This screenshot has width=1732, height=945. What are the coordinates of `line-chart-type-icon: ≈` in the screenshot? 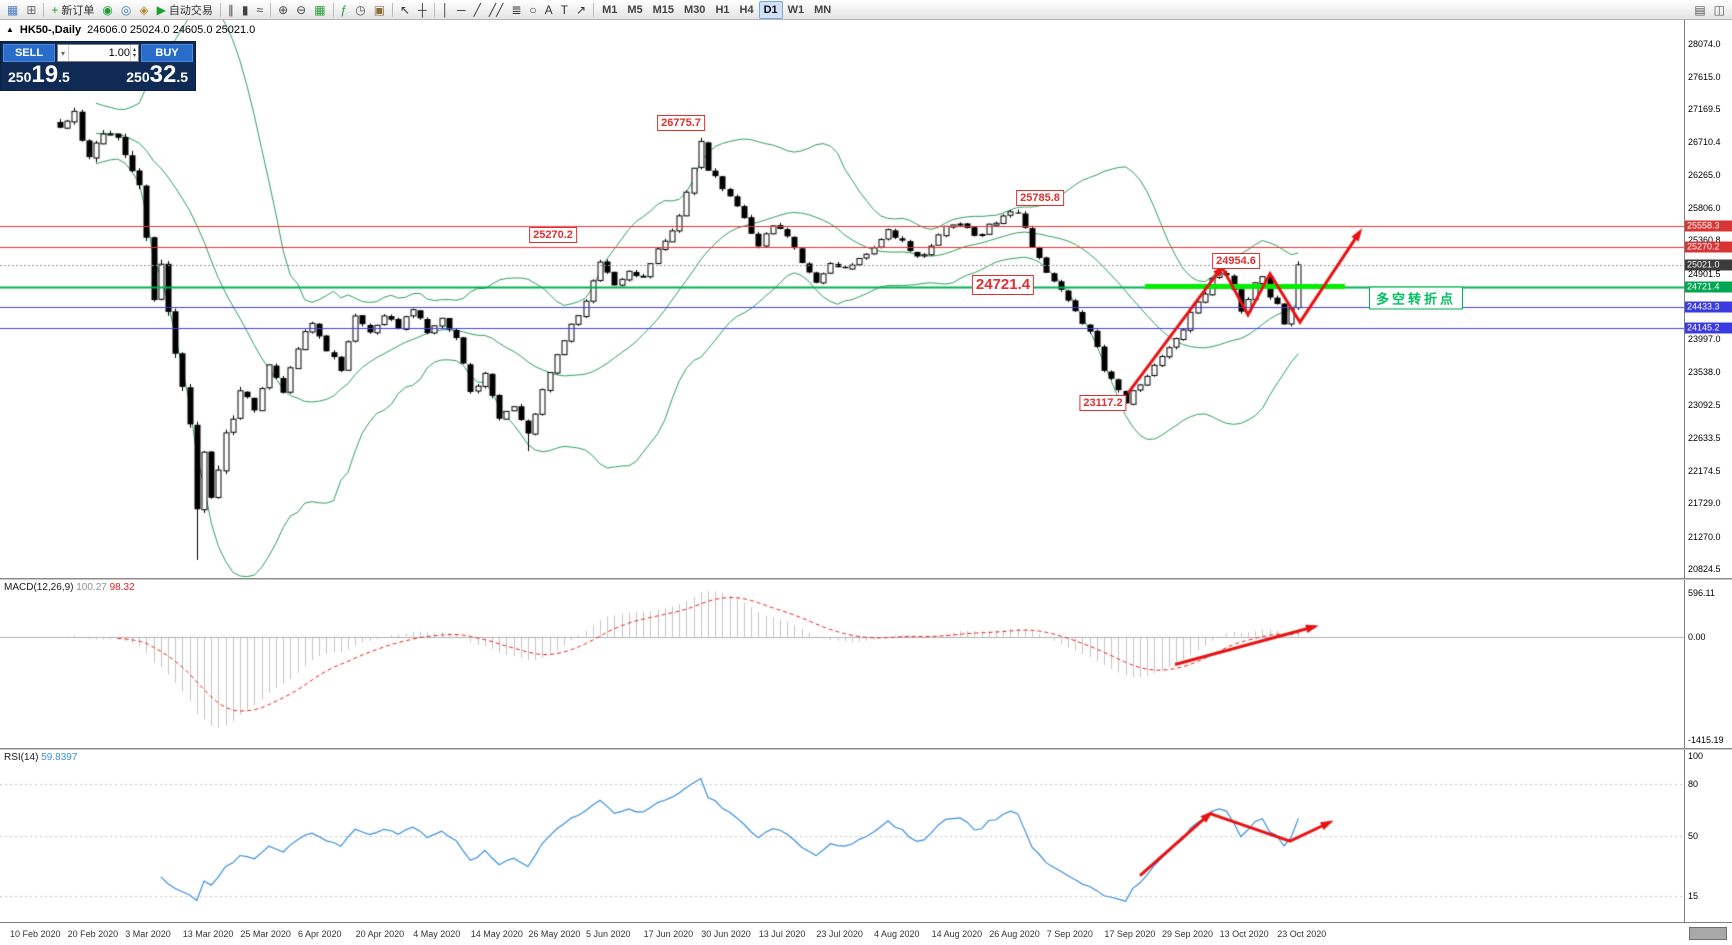 It's located at (259, 10).